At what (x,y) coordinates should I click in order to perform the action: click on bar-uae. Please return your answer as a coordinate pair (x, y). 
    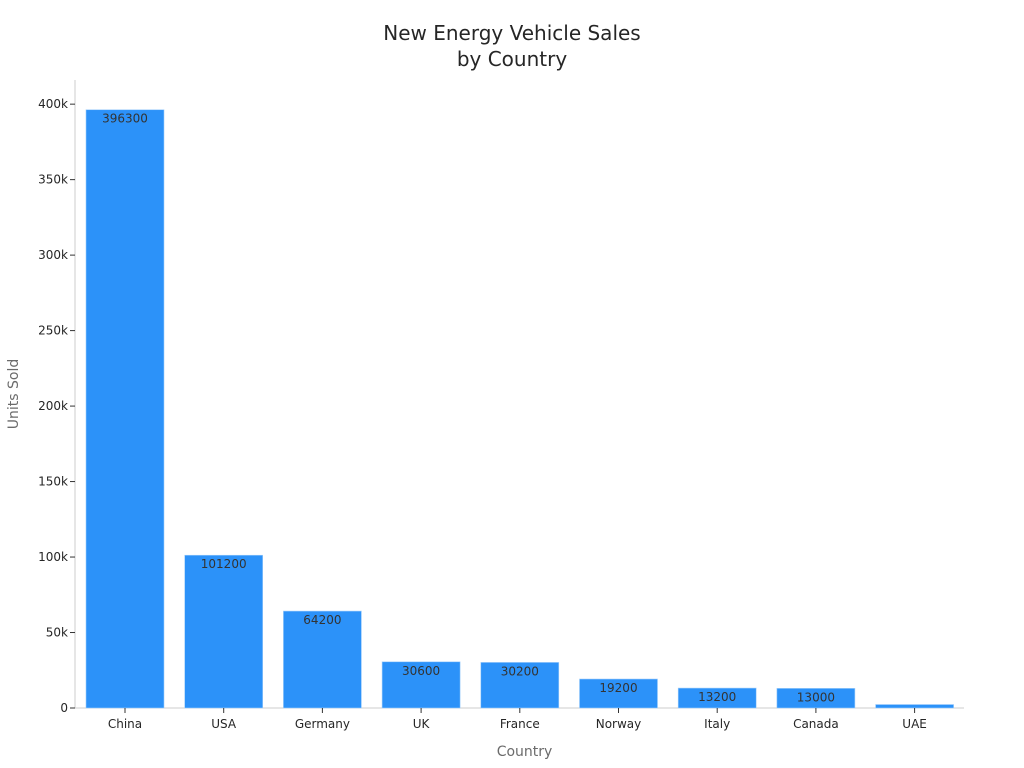
    Looking at the image, I should click on (914, 706).